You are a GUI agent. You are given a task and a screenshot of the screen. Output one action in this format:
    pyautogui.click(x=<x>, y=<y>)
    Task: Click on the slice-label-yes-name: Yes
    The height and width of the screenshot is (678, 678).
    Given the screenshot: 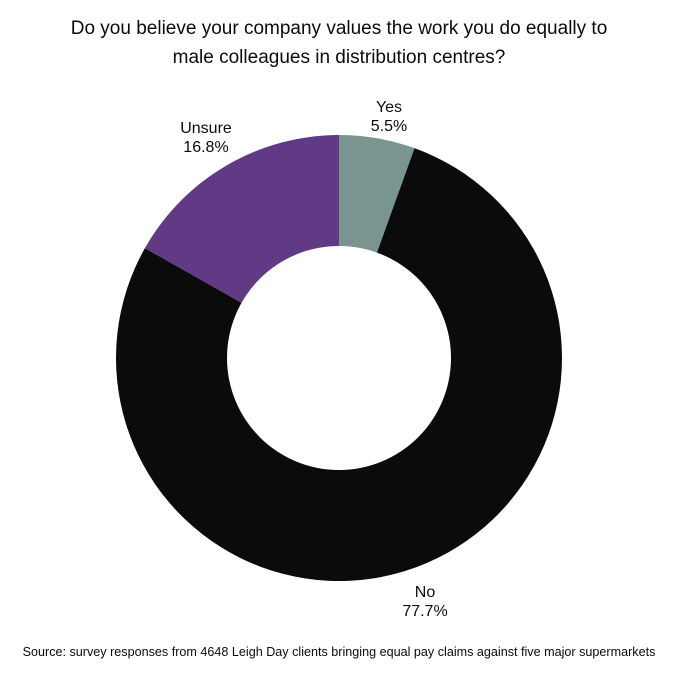 What is the action you would take?
    pyautogui.click(x=389, y=107)
    